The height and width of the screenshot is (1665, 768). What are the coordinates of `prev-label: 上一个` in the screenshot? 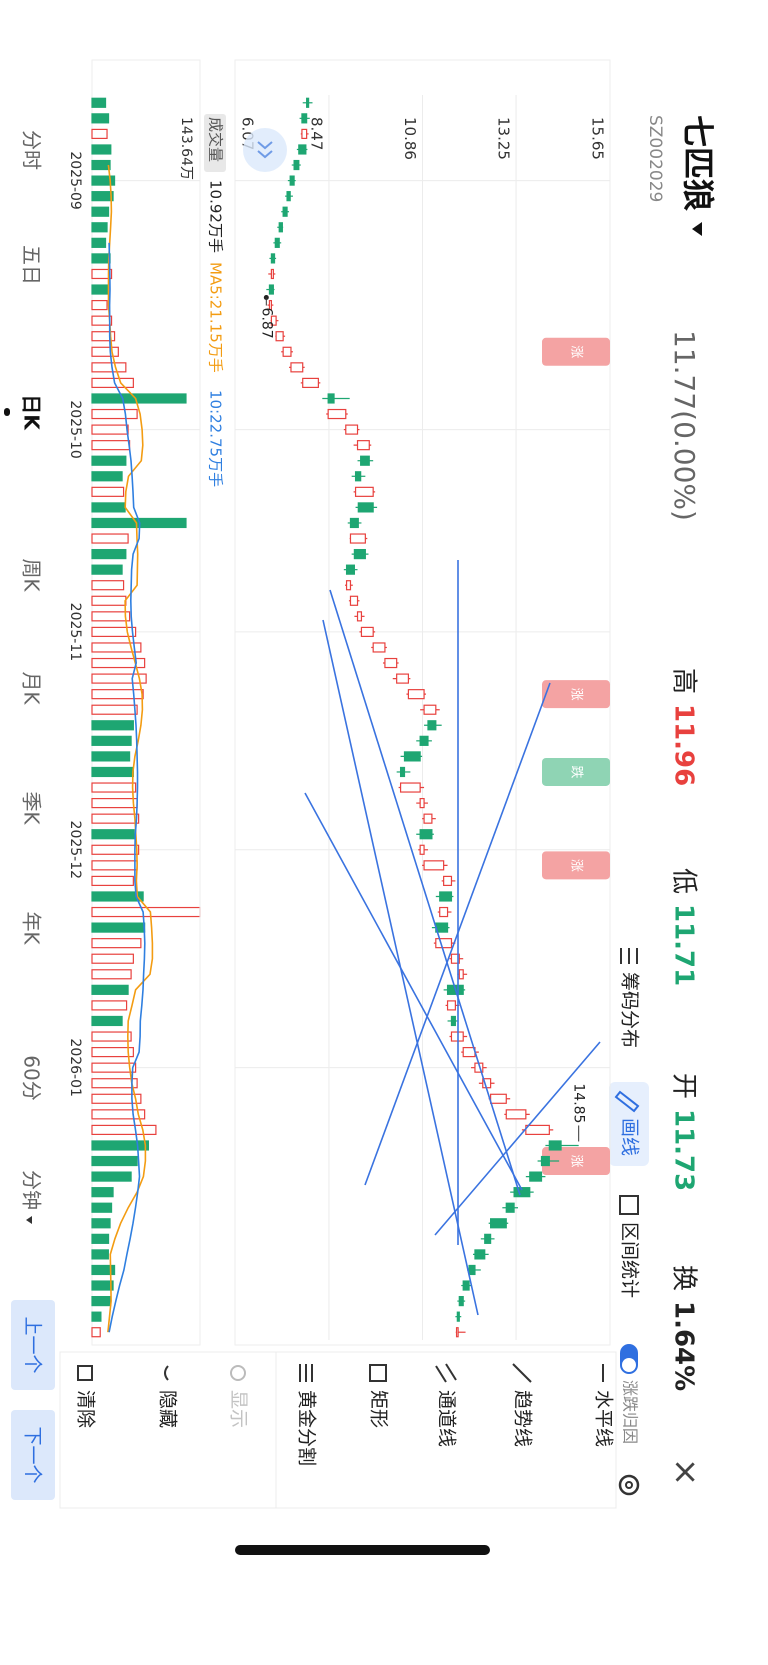 It's located at (33, 1344).